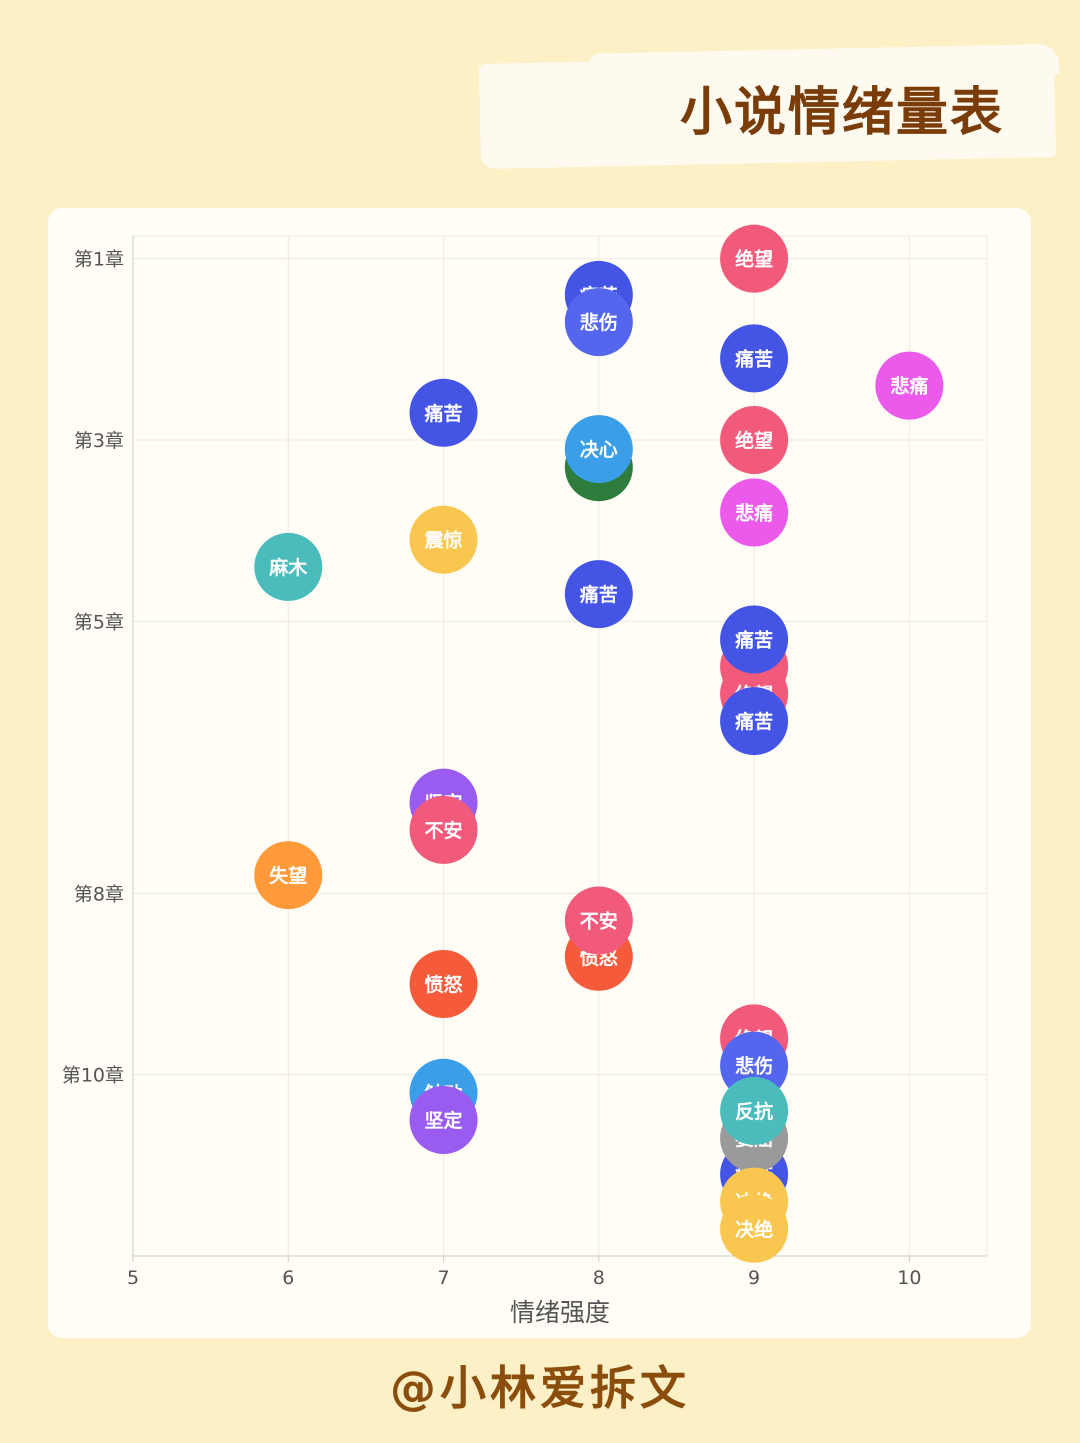  Describe the element at coordinates (443, 1278) in the screenshot. I see `x-tick-label: 7` at that location.